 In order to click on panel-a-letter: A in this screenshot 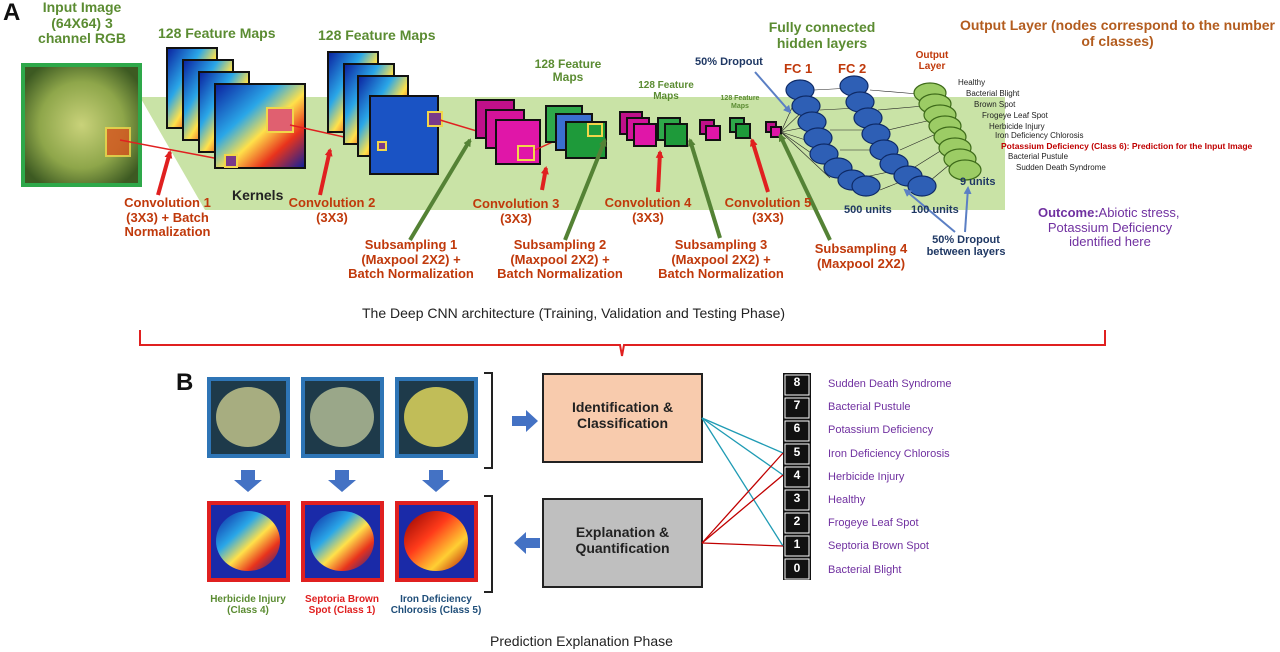, I will do `click(12, 13)`.